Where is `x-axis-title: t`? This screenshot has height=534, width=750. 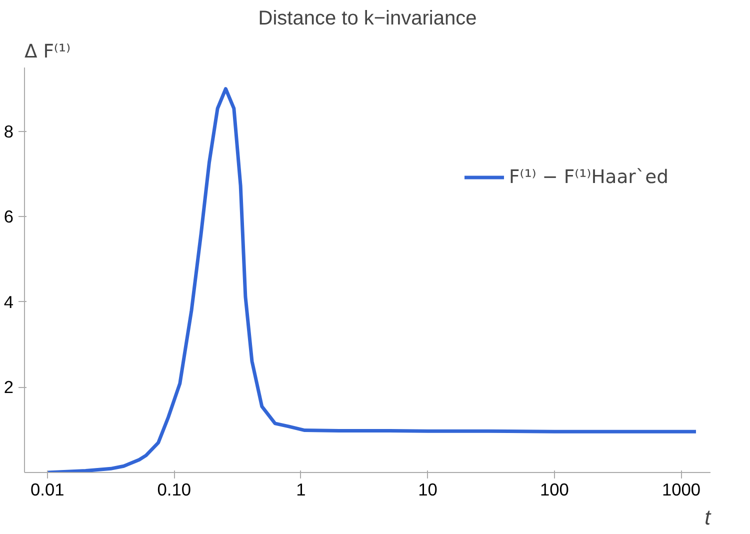 x-axis-title: t is located at coordinates (708, 518).